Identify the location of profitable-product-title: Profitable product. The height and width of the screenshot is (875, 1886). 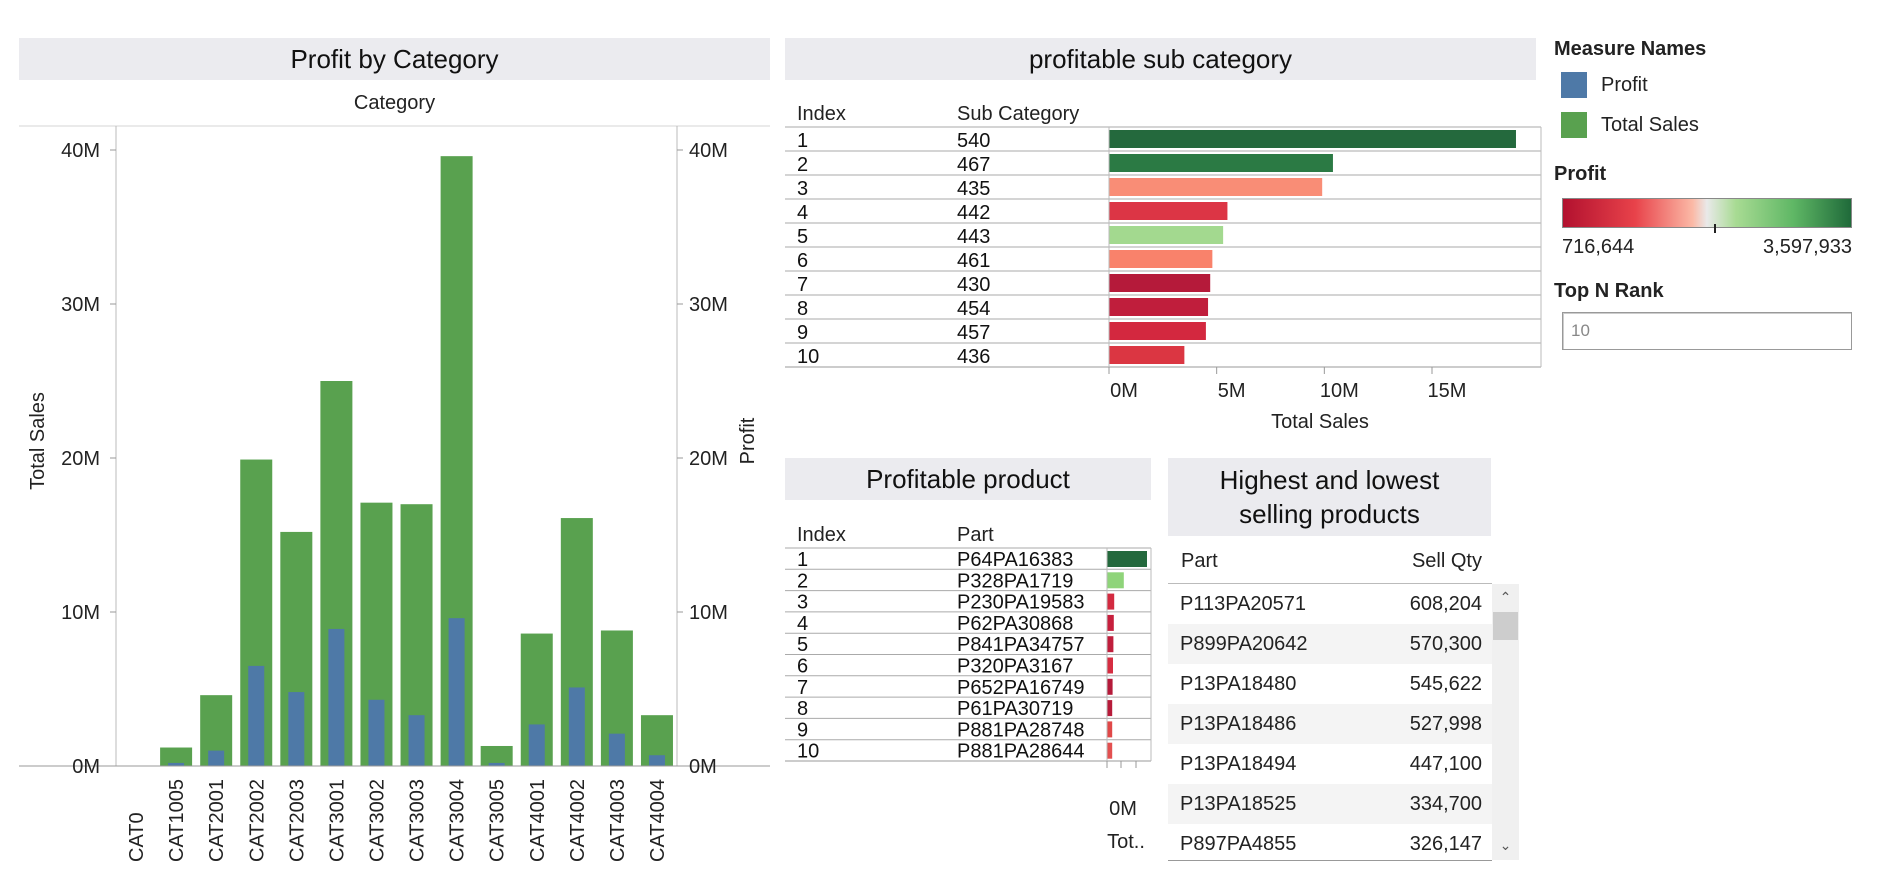
(968, 479).